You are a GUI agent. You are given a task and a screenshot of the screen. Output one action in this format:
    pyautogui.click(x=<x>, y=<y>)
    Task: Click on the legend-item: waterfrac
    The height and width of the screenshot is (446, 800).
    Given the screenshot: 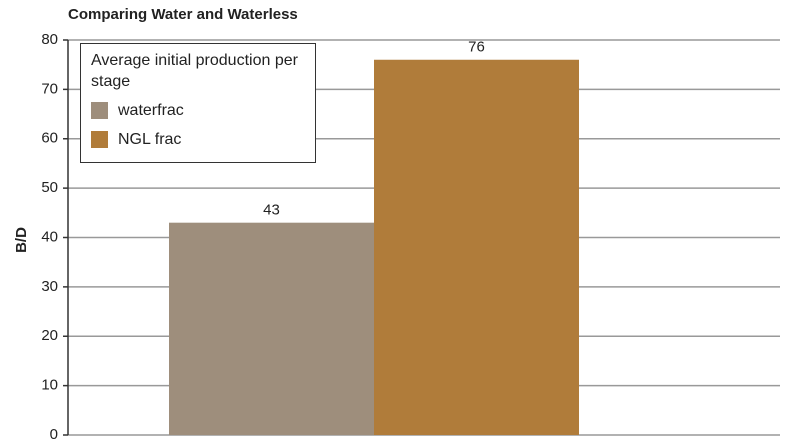 What is the action you would take?
    pyautogui.click(x=198, y=110)
    